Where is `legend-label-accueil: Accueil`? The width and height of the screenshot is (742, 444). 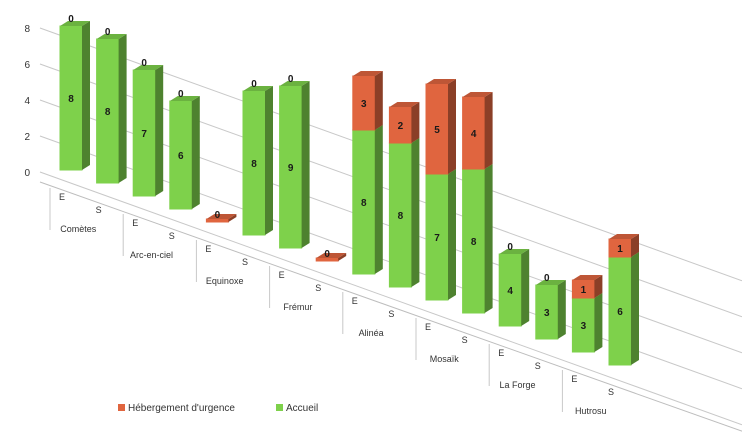 legend-label-accueil: Accueil is located at coordinates (302, 408).